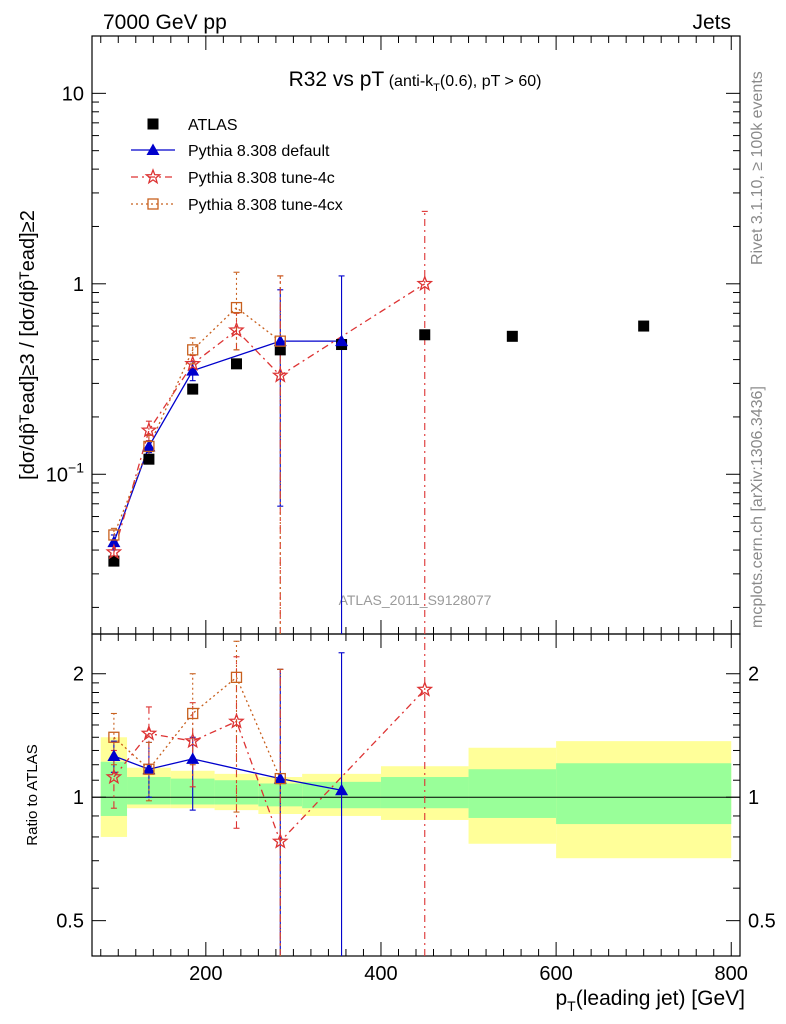  I want to click on analysis-watermark: ATLAS_2011_S9128077, so click(415, 600).